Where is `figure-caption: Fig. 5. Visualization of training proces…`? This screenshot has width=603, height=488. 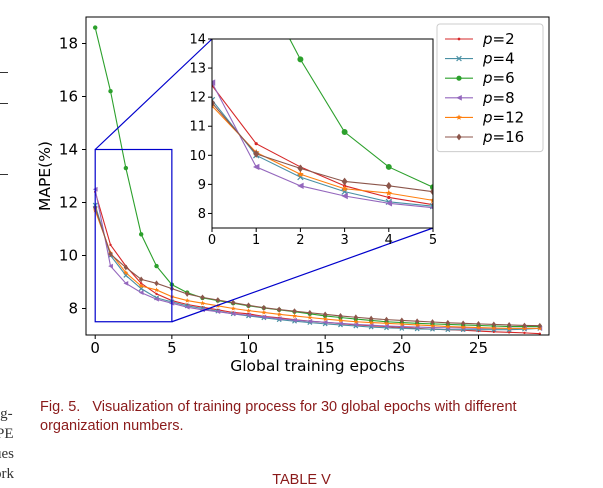 figure-caption: Fig. 5. Visualization of training proces… is located at coordinates (310, 417).